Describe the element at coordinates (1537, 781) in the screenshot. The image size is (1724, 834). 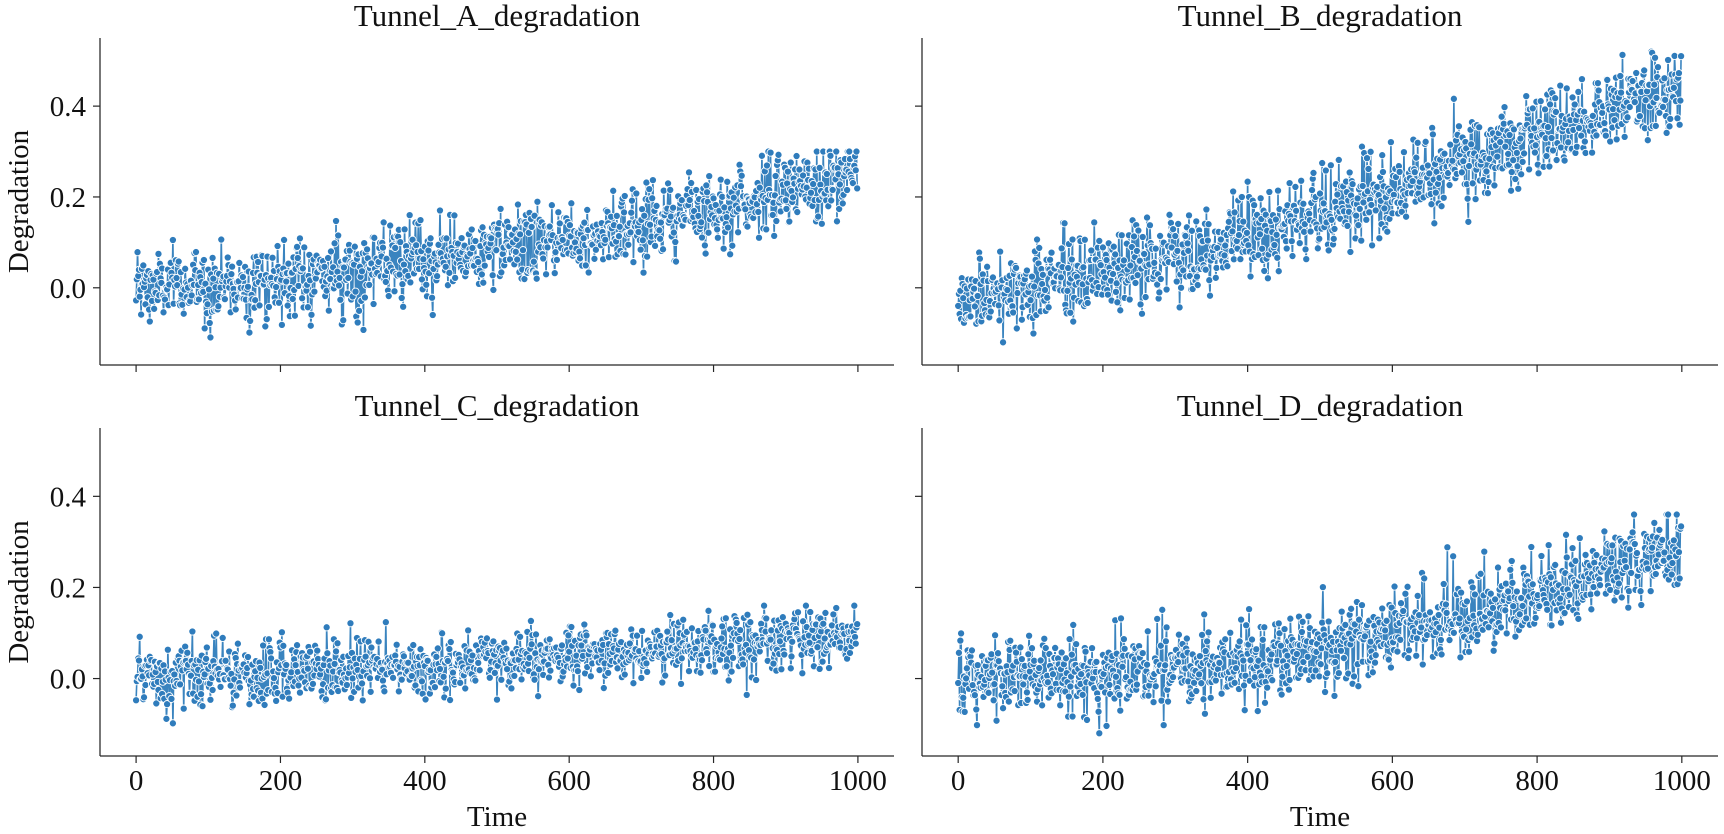
I see `x-tick-label: 800` at that location.